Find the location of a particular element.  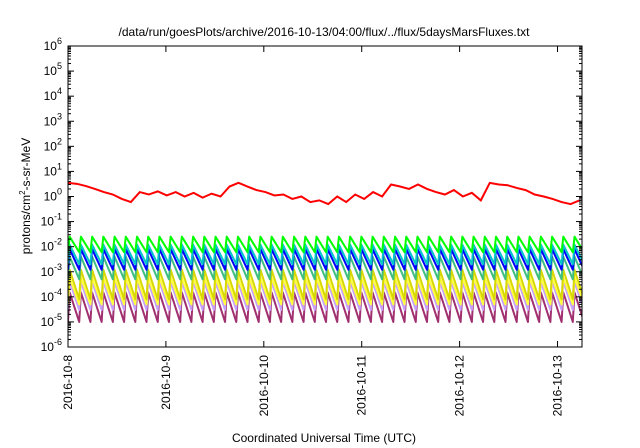

y-tick-exp: 2 is located at coordinates (59, 141).